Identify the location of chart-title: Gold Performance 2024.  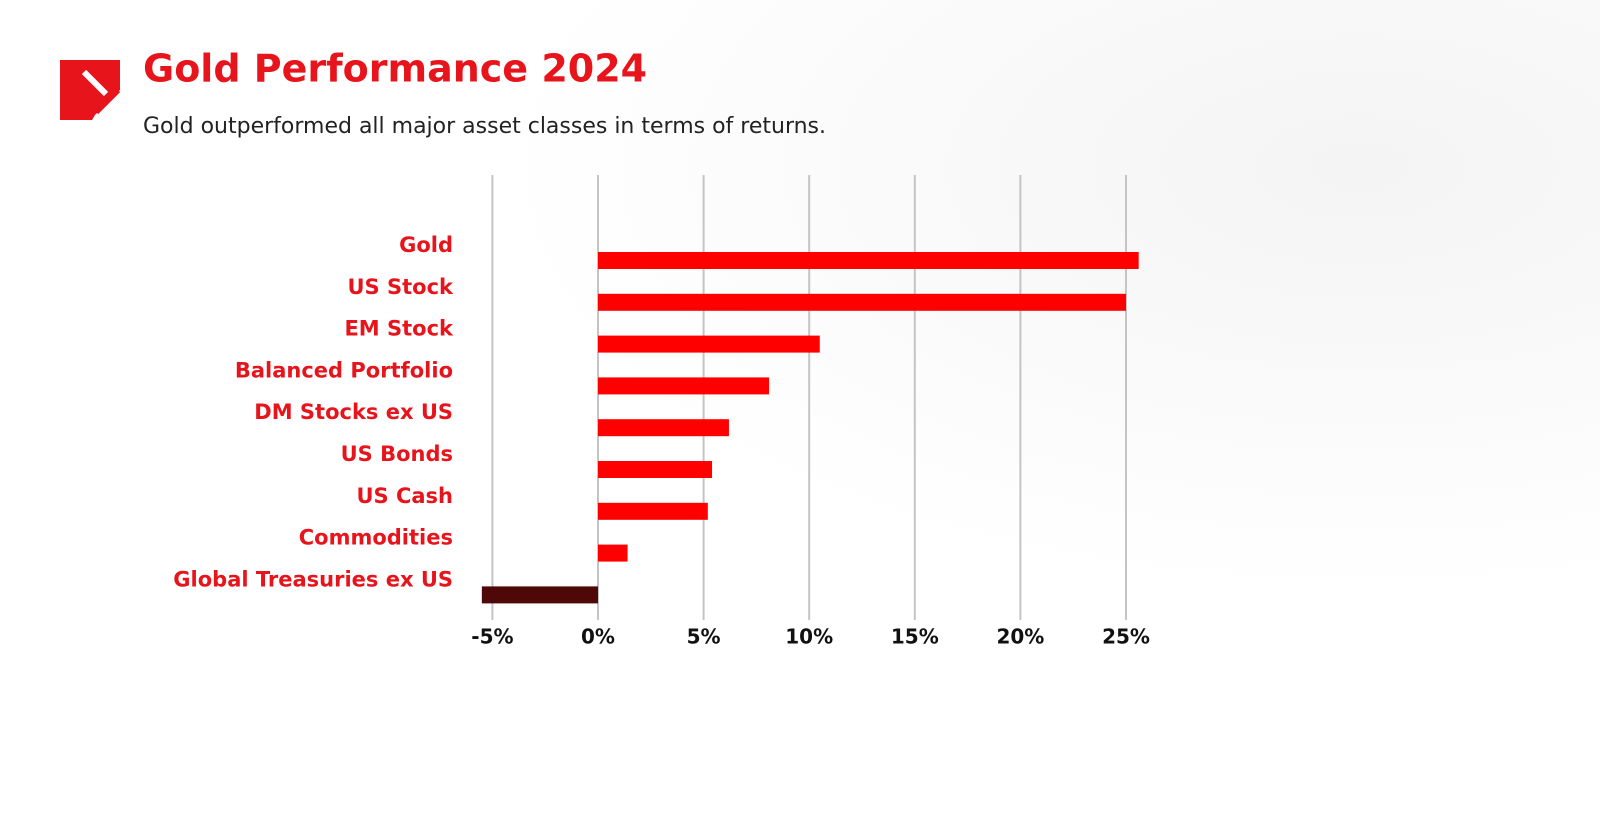
(395, 69).